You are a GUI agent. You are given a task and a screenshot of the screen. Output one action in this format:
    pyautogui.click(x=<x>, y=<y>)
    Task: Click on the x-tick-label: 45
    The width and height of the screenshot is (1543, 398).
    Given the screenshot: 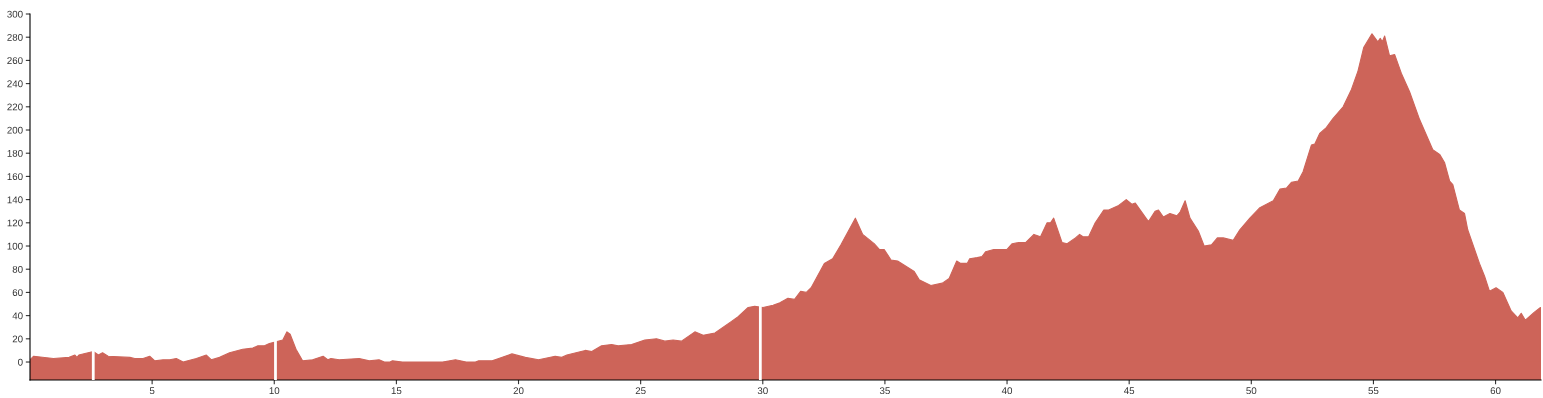 What is the action you would take?
    pyautogui.click(x=1129, y=391)
    